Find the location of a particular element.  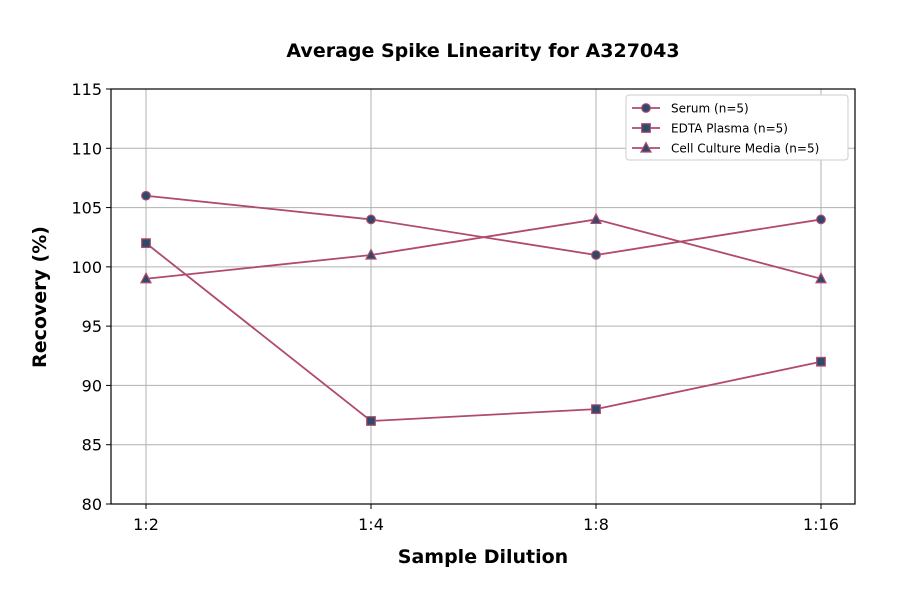

y-axis-ticks: 80 85 90 95 100 105 110 115 is located at coordinates (91, 297).